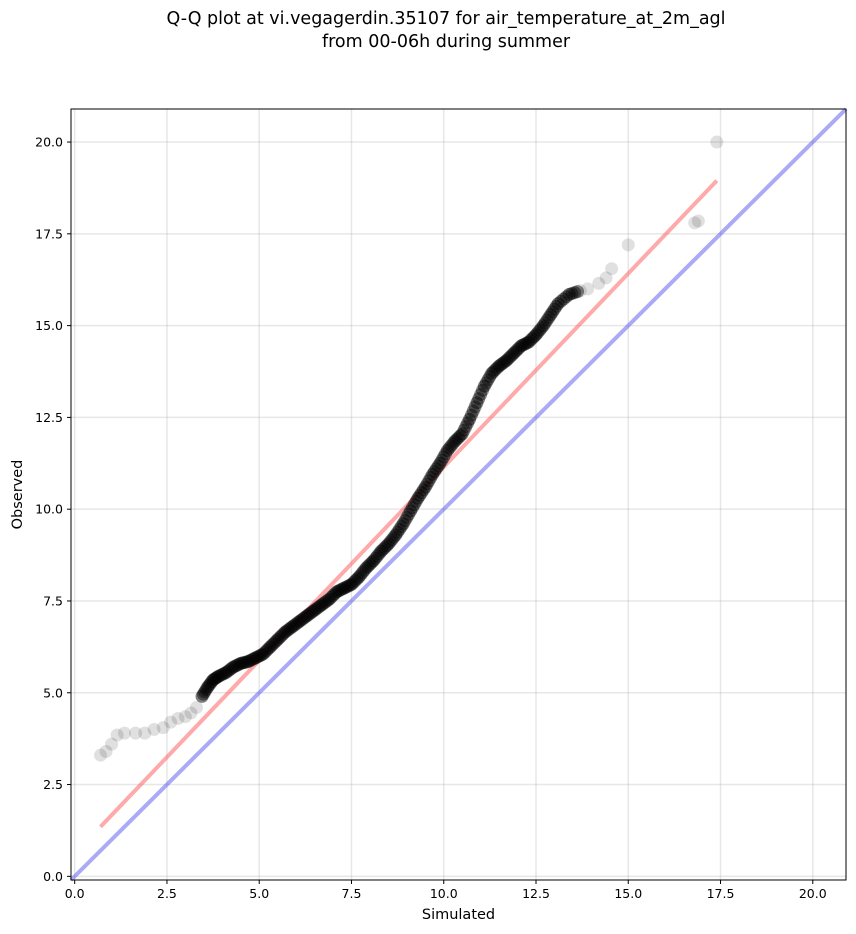  Describe the element at coordinates (444, 893) in the screenshot. I see `x-tick-label: 10.0` at that location.